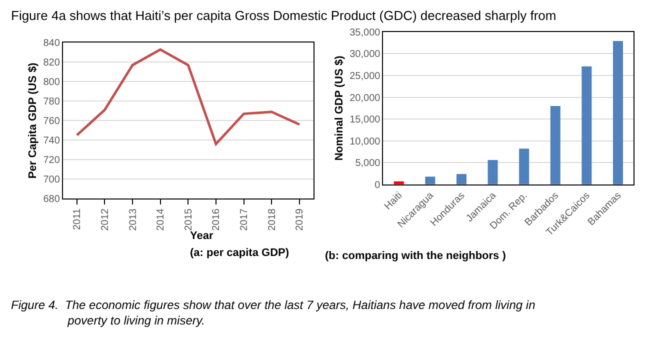 The width and height of the screenshot is (660, 340). Describe the element at coordinates (51, 160) in the screenshot. I see `y-tick-label: 720` at that location.